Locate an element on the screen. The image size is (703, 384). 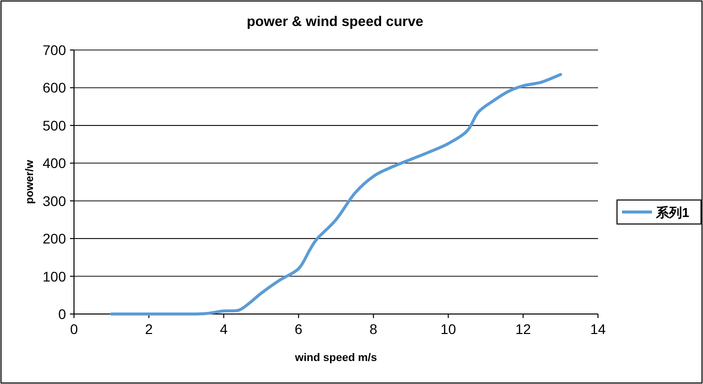
x-tick-label: 6 is located at coordinates (298, 329).